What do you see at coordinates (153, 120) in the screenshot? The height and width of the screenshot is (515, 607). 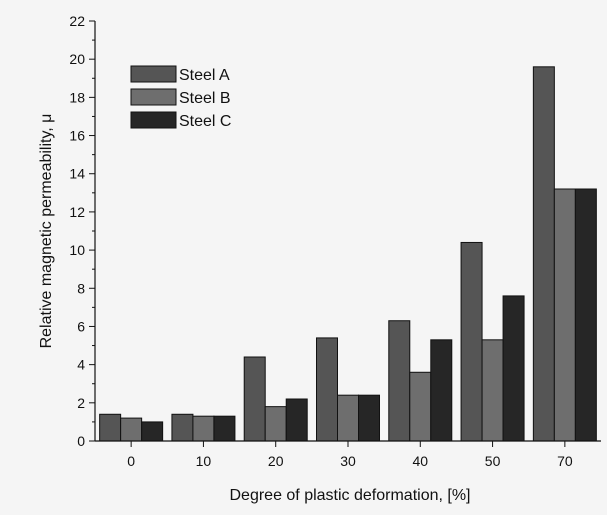 I see `legend-swatch-steel-c` at bounding box center [153, 120].